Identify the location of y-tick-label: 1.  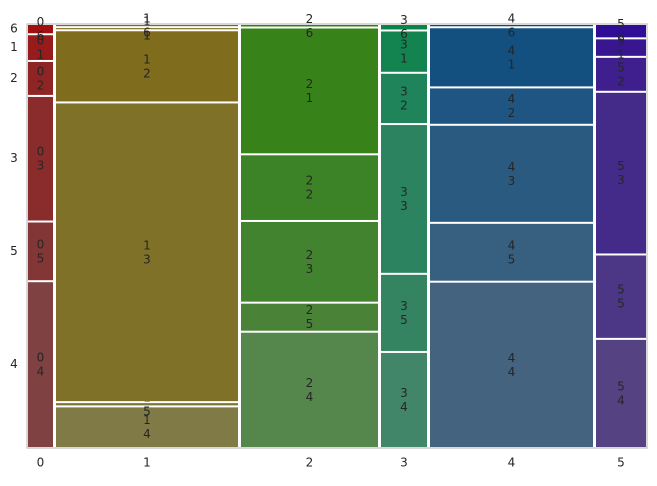
(14, 47).